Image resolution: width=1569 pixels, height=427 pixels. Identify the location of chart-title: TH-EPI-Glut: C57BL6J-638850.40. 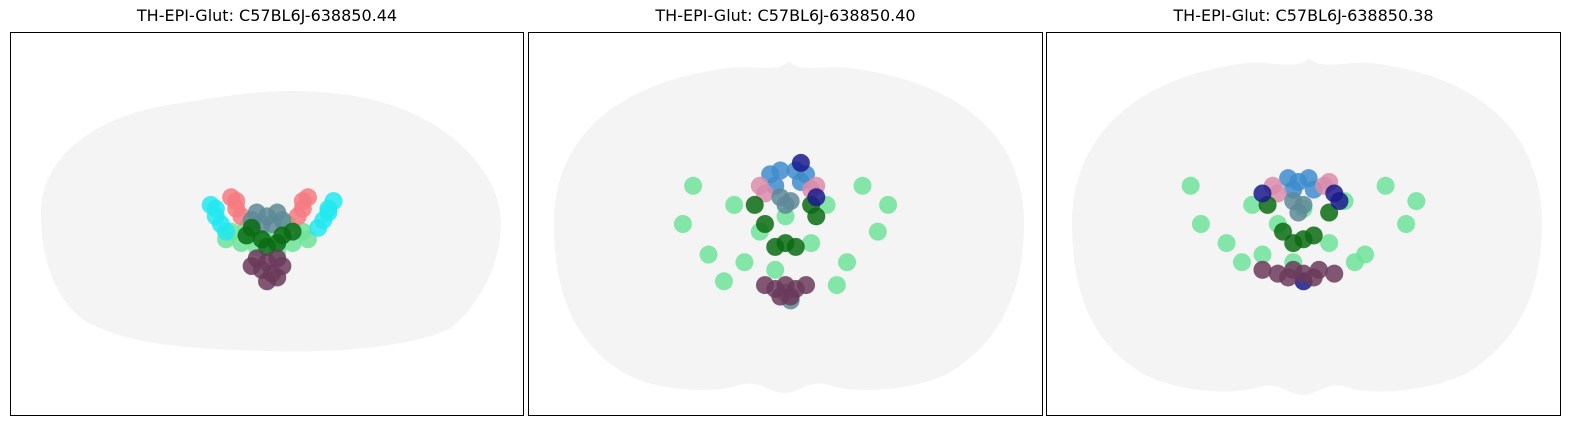
(785, 15).